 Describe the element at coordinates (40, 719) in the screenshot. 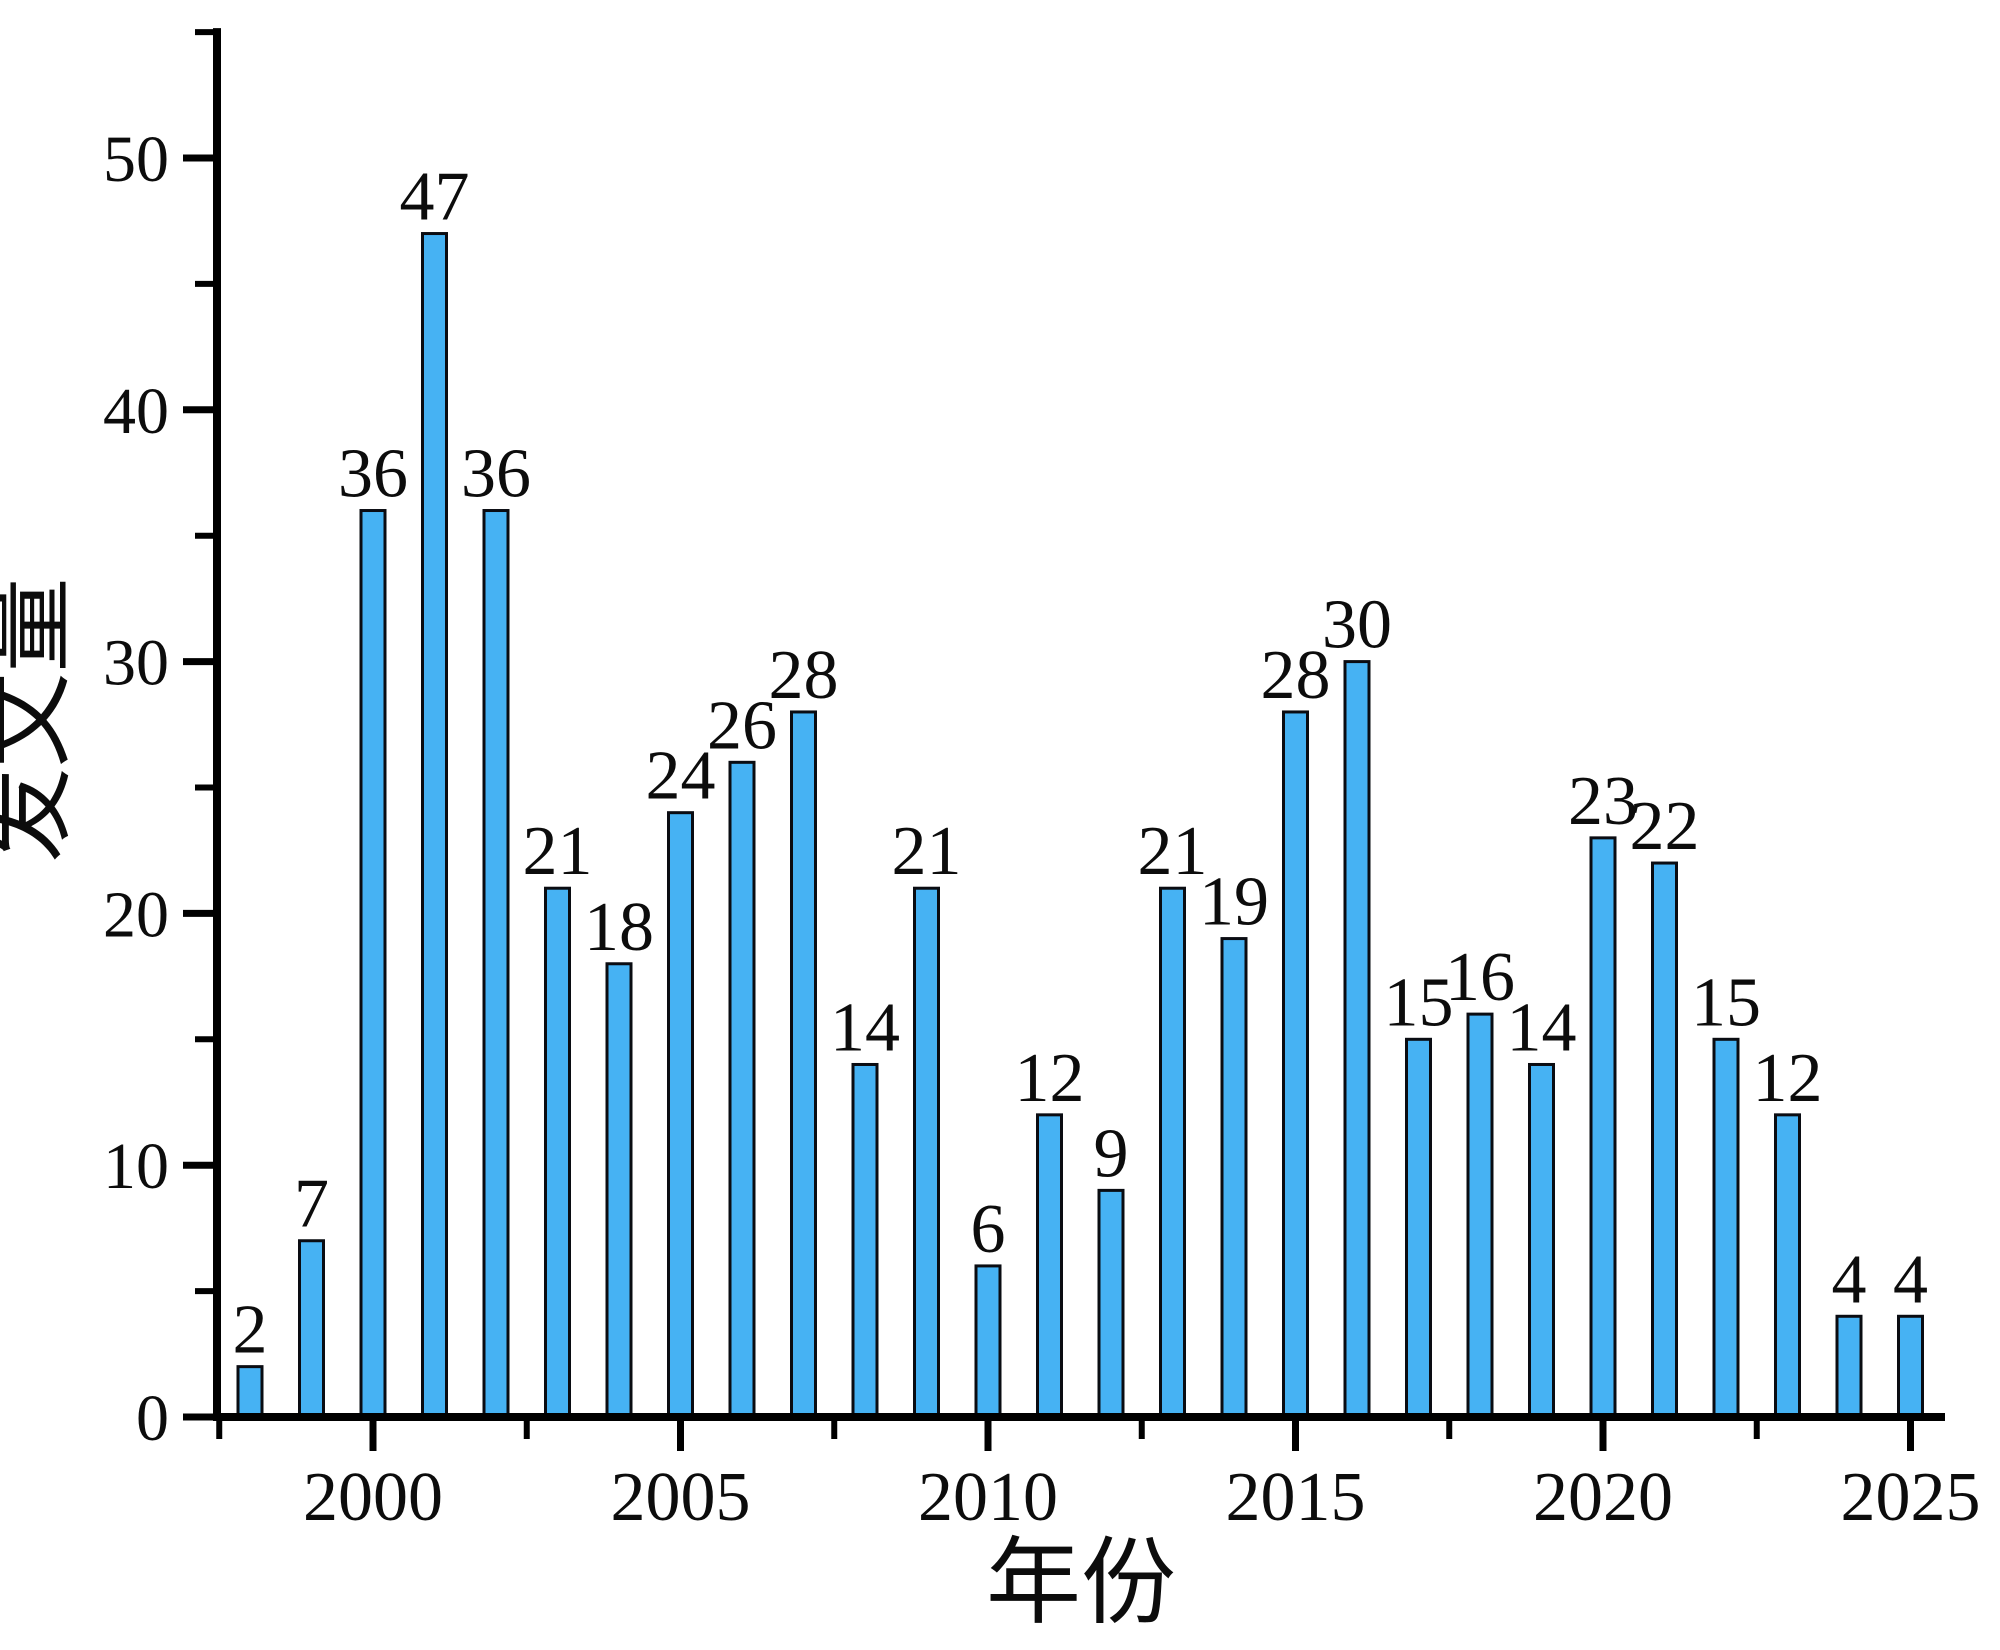

I see `y-axis-title: 发文量` at that location.